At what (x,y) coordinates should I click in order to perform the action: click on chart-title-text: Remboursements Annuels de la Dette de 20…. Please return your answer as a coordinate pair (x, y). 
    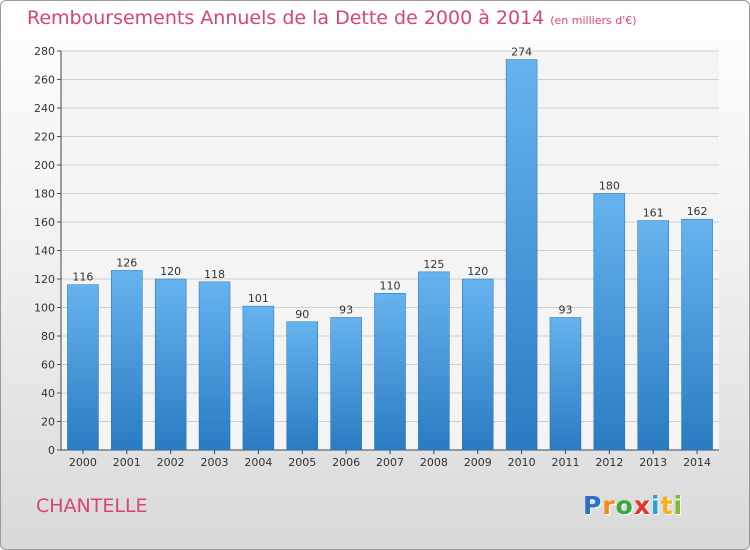
    Looking at the image, I should click on (286, 18).